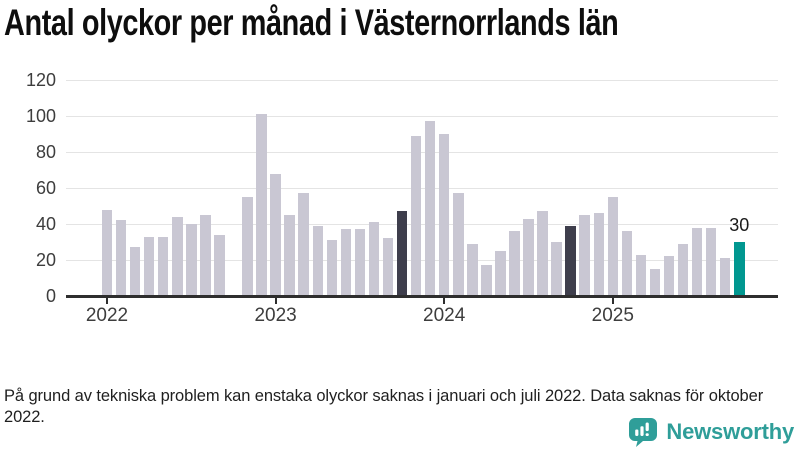 The height and width of the screenshot is (450, 800). What do you see at coordinates (730, 431) in the screenshot?
I see `newsworthy-logo-text: Newsworthy` at bounding box center [730, 431].